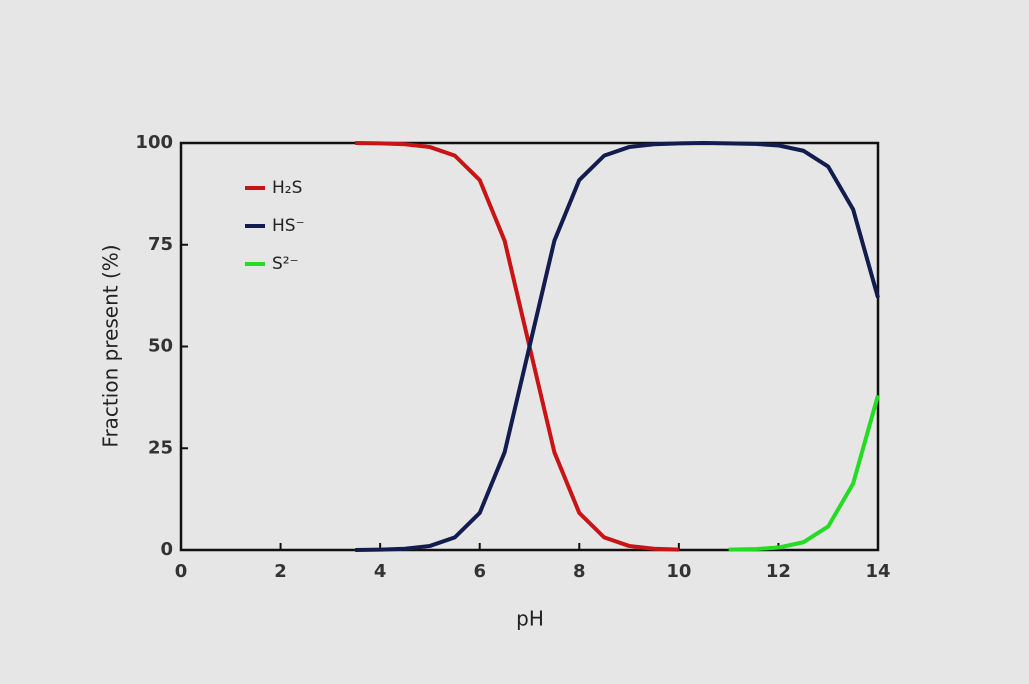 This screenshot has width=1029, height=684. I want to click on legend-label: HS⁻, so click(288, 226).